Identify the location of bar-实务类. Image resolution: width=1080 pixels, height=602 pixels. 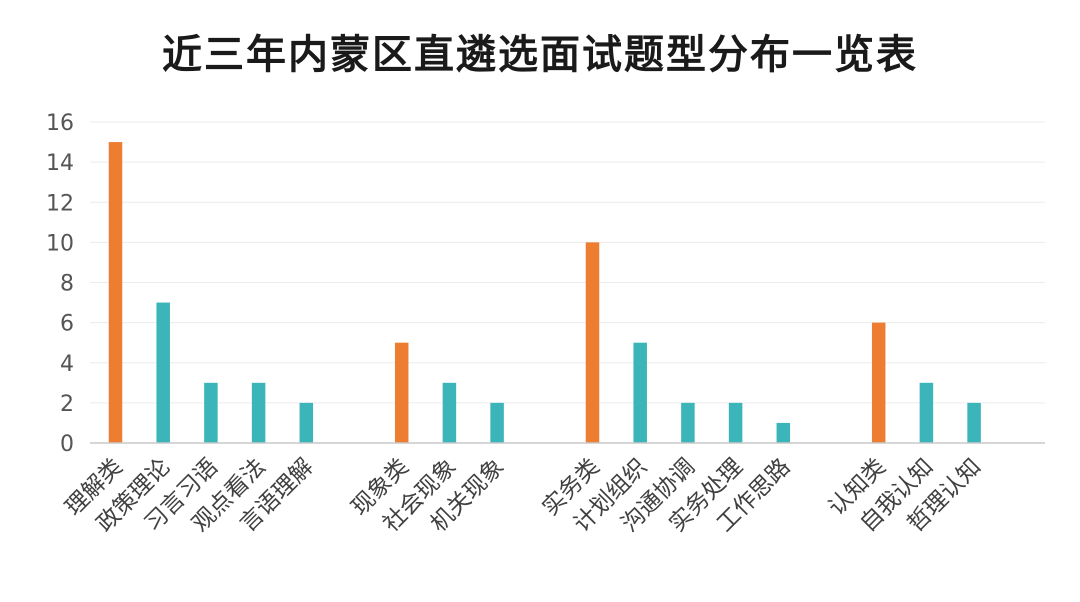
(592, 342).